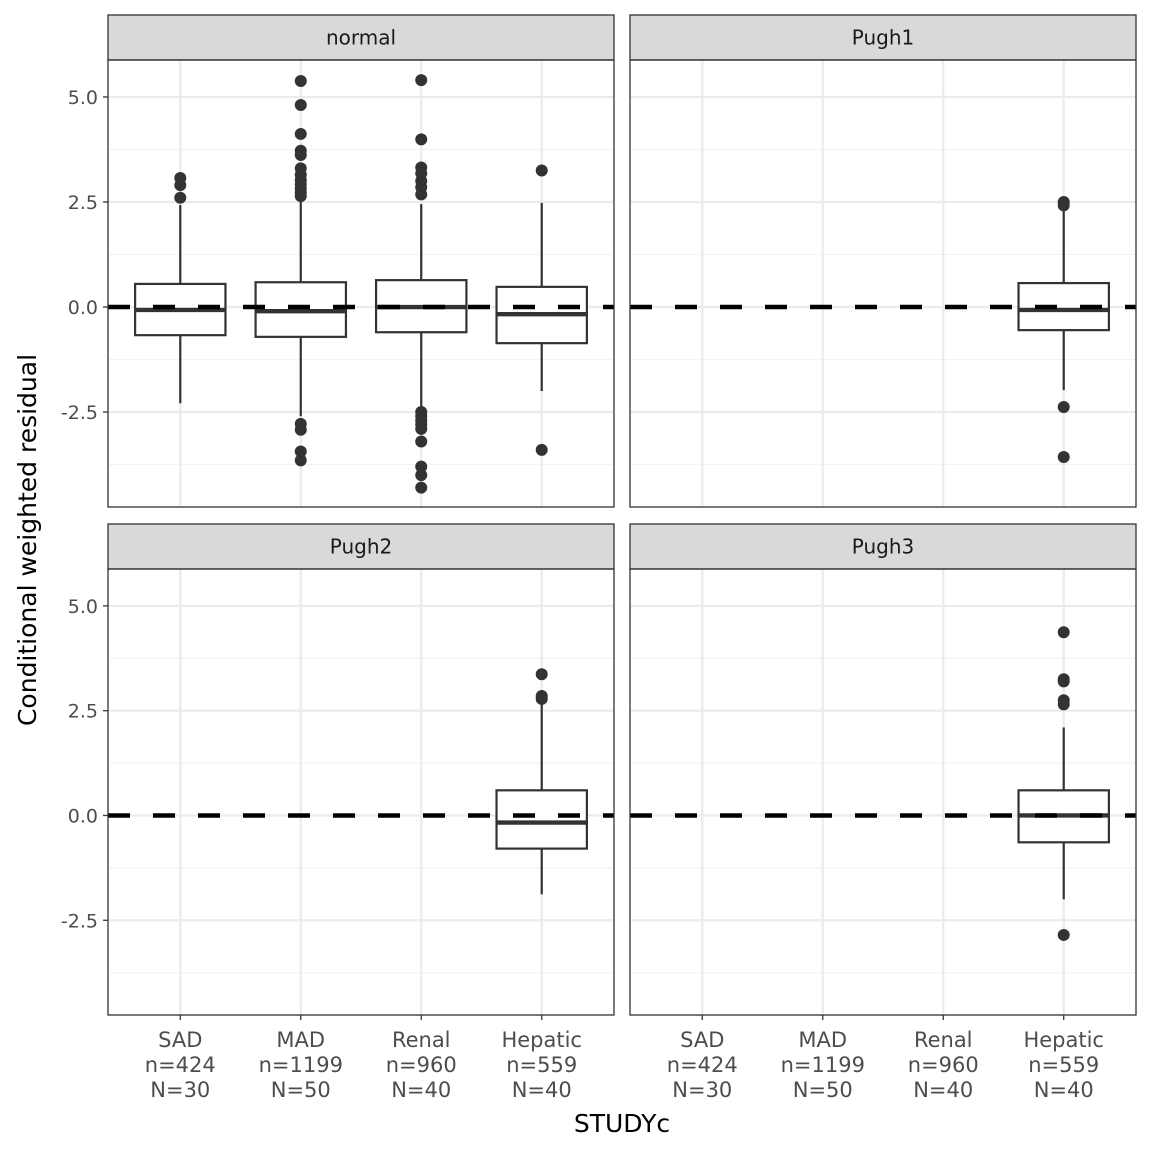 This screenshot has height=1152, width=1152. Describe the element at coordinates (27, 540) in the screenshot. I see `y-axis-title: Conditional weighted residual` at that location.